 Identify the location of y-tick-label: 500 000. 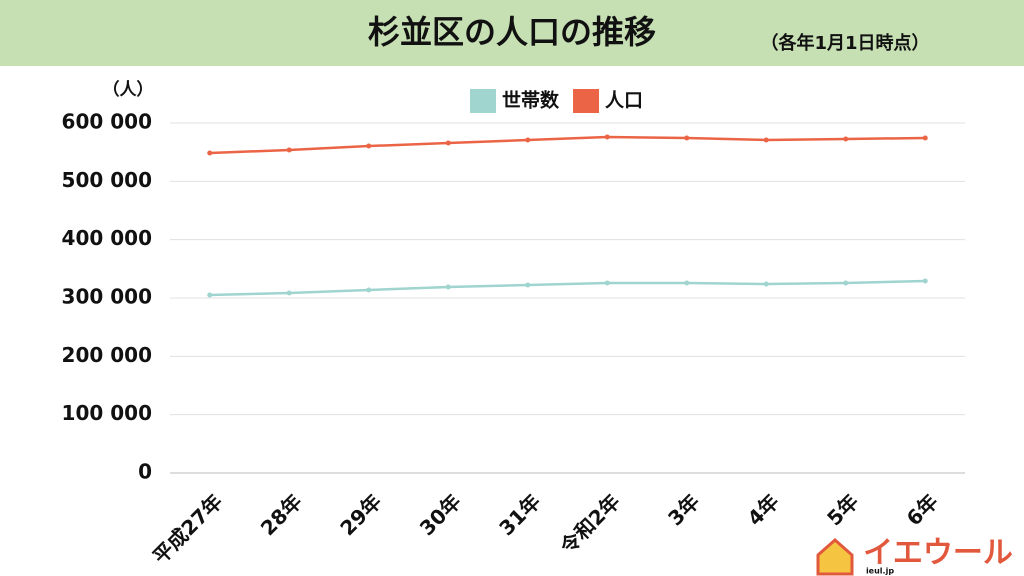
(107, 180).